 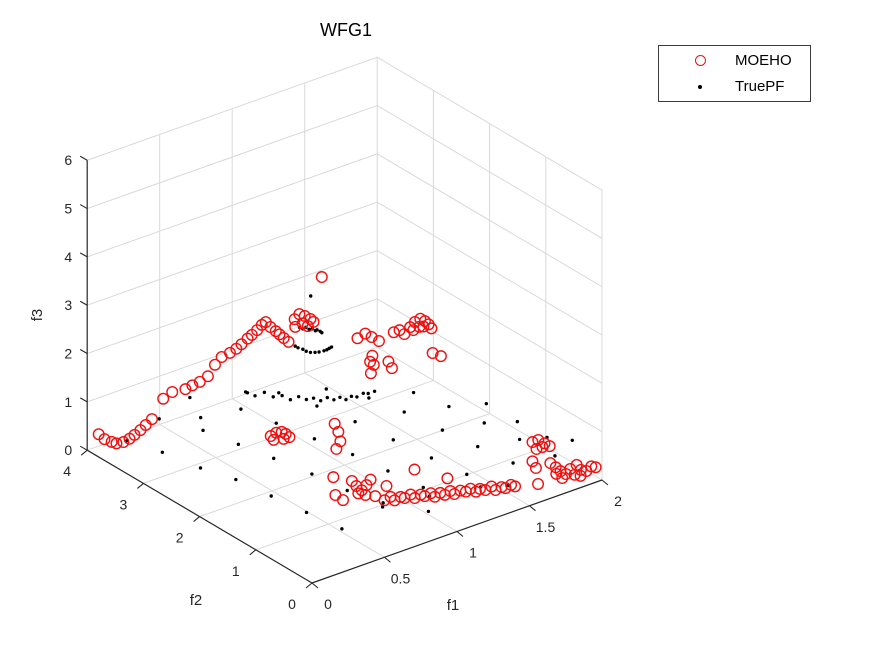 I want to click on f3-tick-label: 3, so click(x=68, y=305).